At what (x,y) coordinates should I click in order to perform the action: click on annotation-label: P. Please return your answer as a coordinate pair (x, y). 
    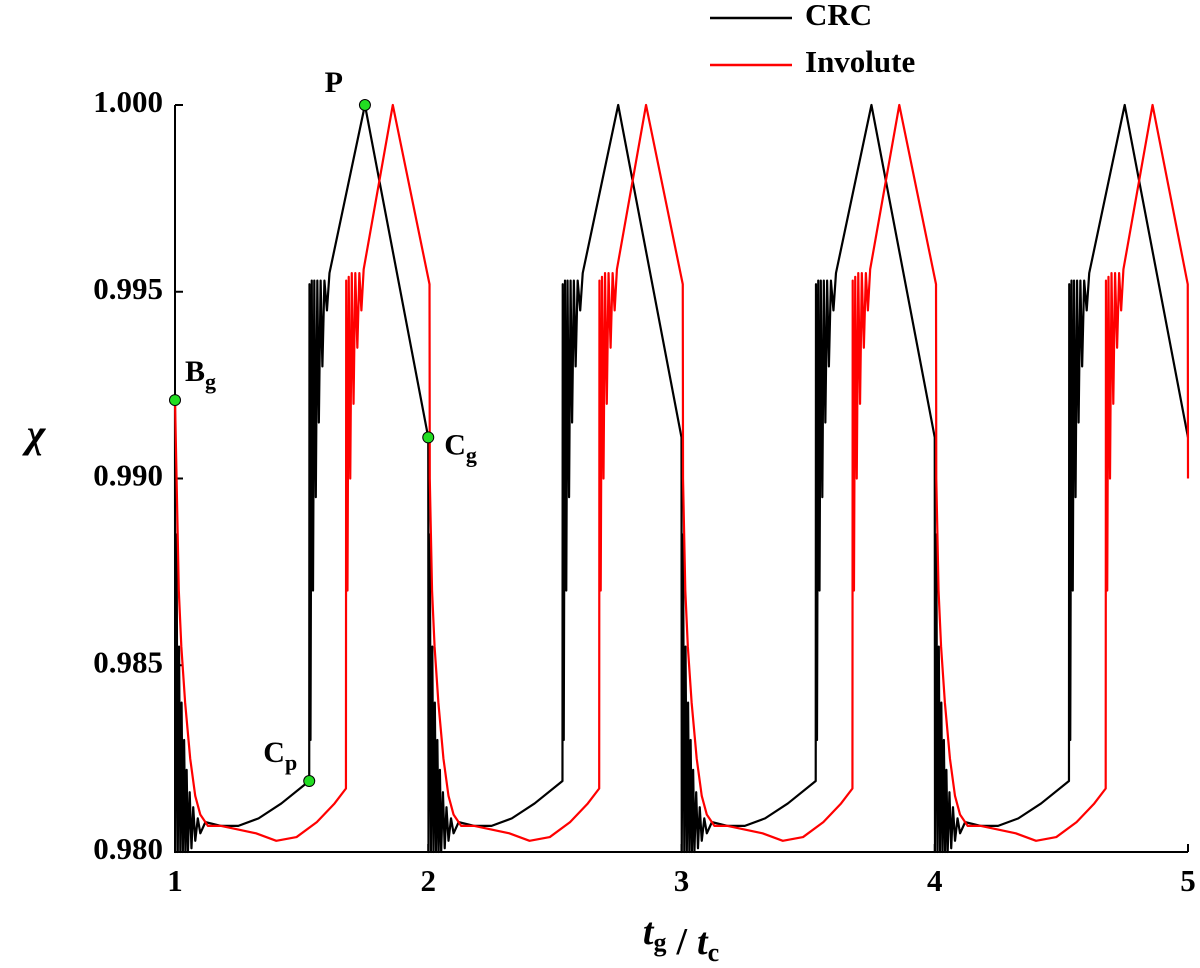
    Looking at the image, I should click on (334, 82).